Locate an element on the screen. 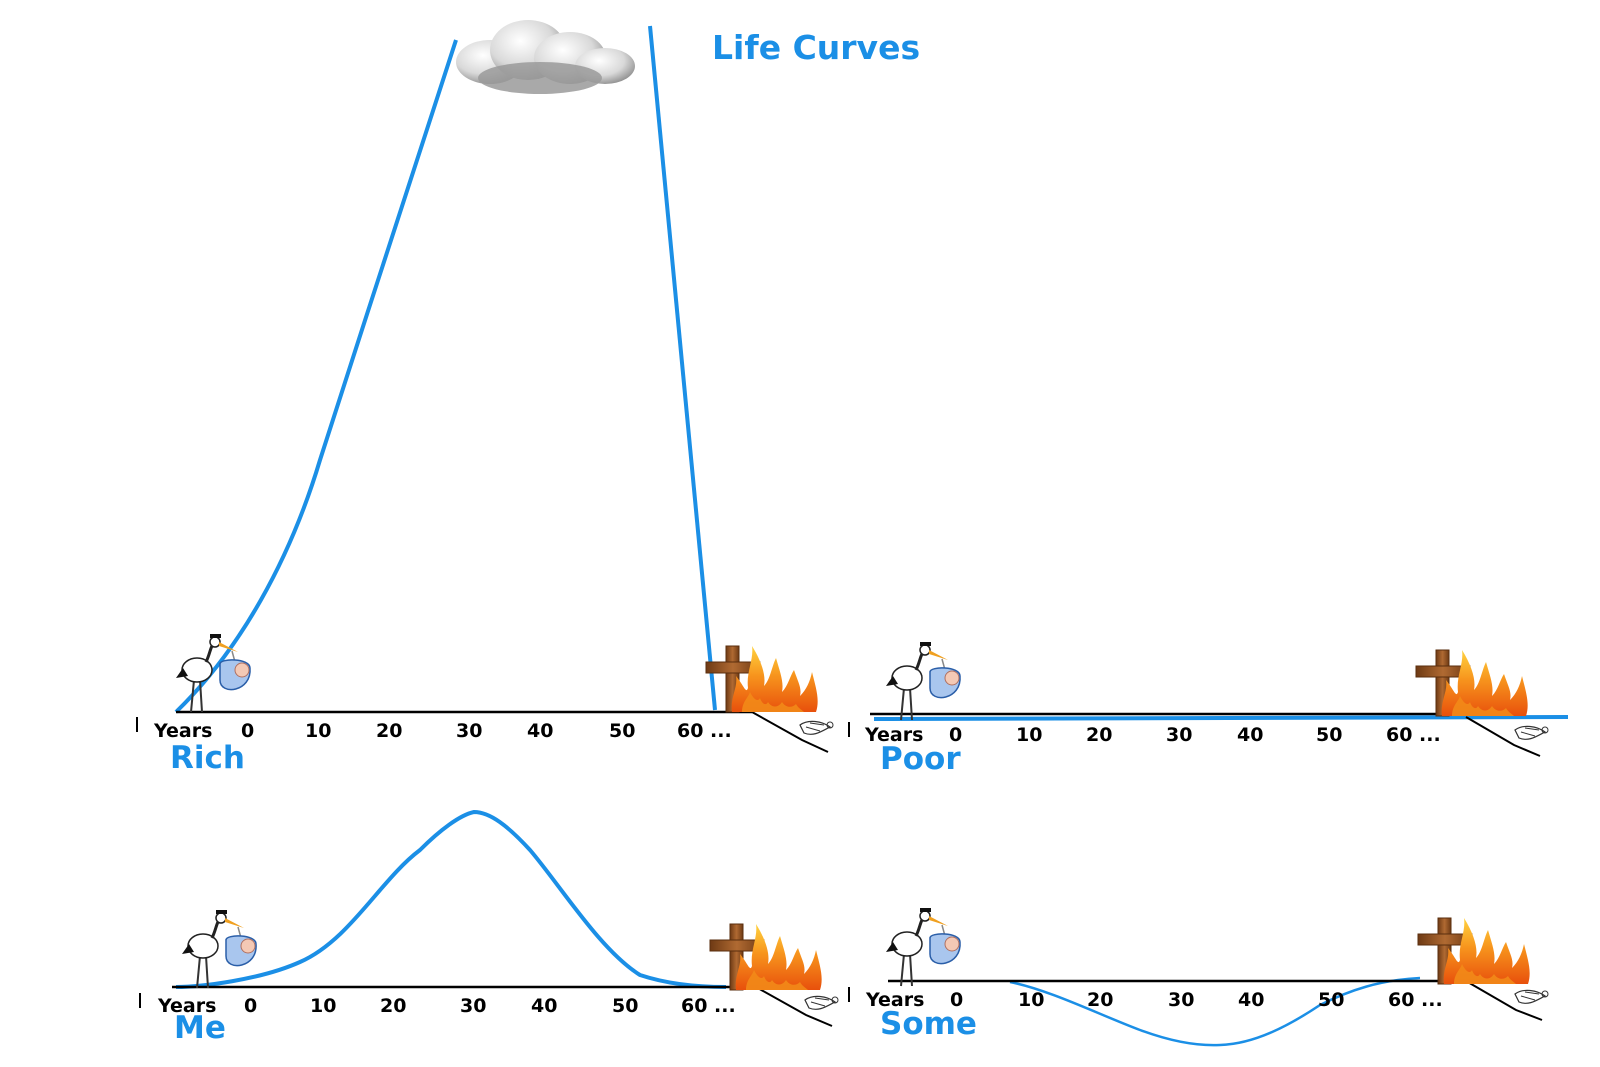  poor-tick-label: 50 is located at coordinates (1329, 735).